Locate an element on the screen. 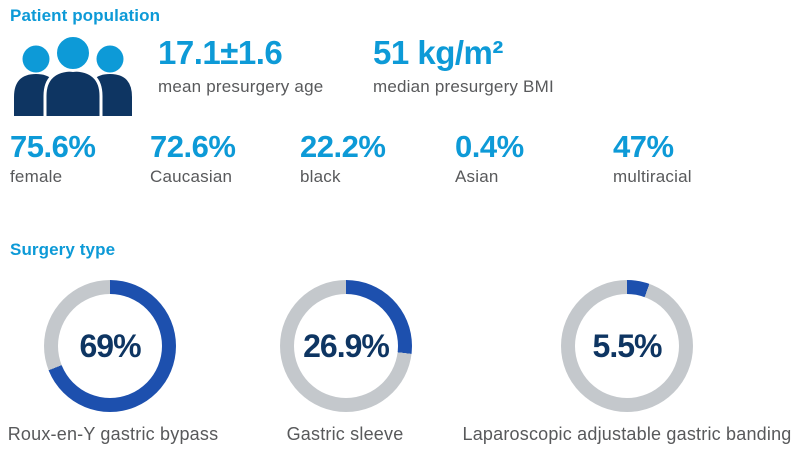 Image resolution: width=800 pixels, height=450 pixels. donut-label: Laparoscopic adjustable gastric banding is located at coordinates (627, 434).